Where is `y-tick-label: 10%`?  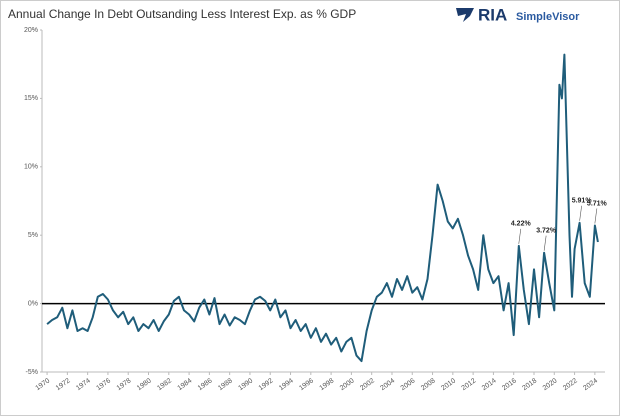 y-tick-label: 10% is located at coordinates (31, 167).